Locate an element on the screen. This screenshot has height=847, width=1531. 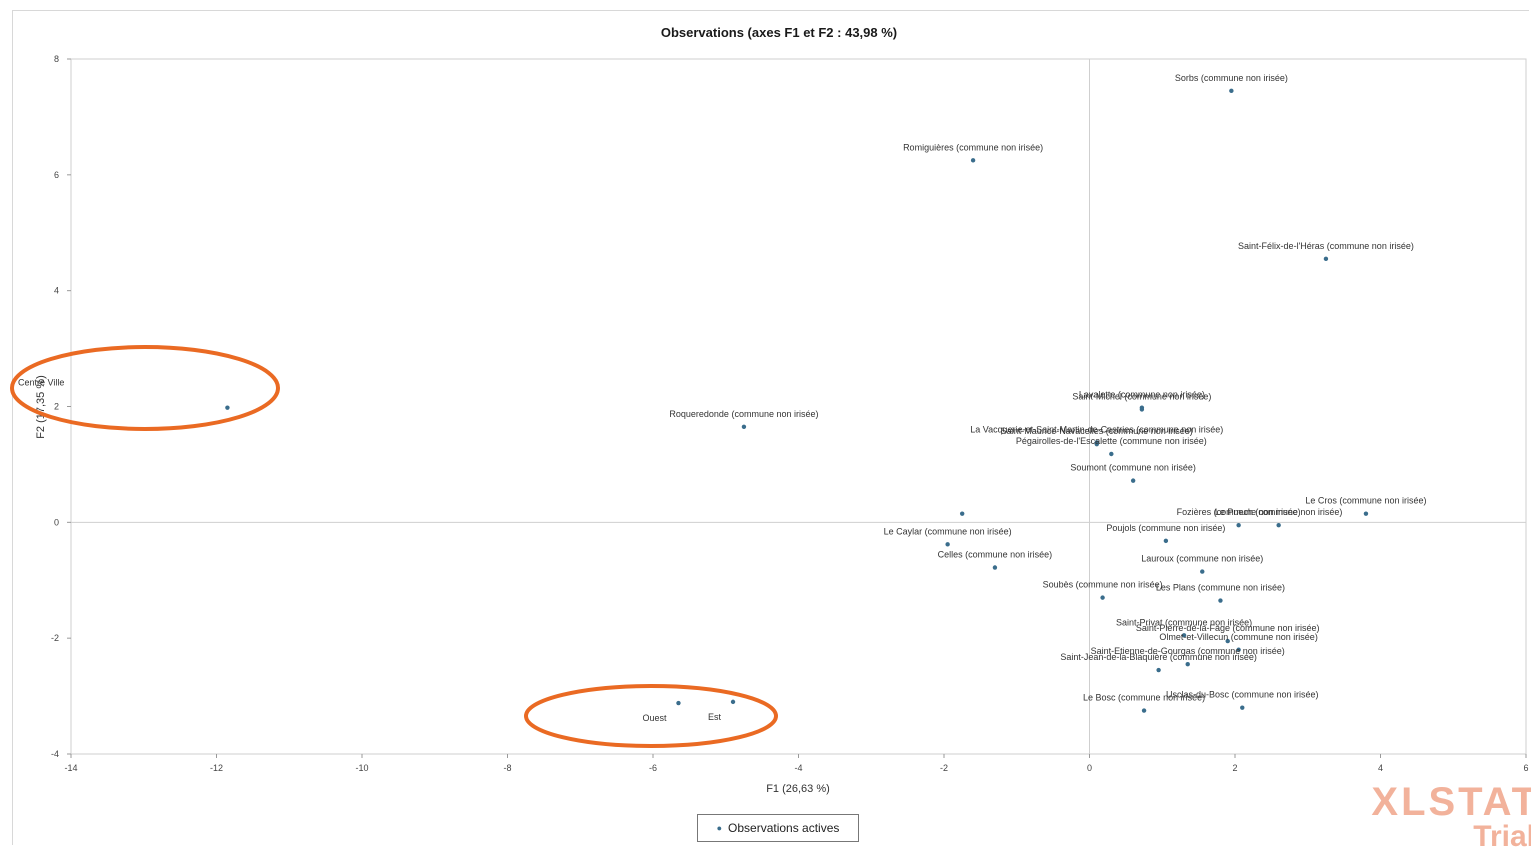
x-tick-label: -8 is located at coordinates (507, 768).